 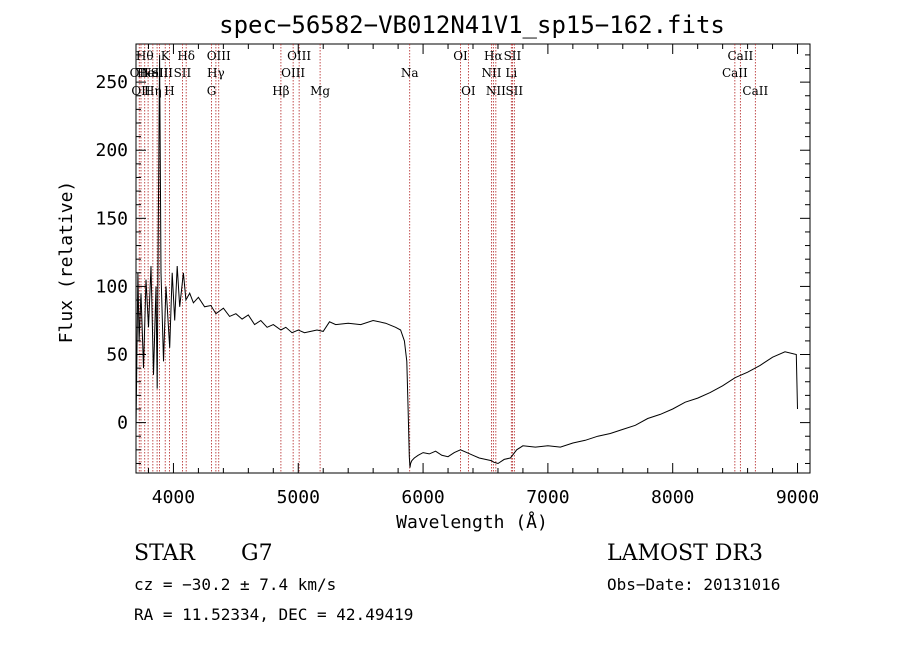 What do you see at coordinates (183, 73) in the screenshot?
I see `line-label-9: SII` at bounding box center [183, 73].